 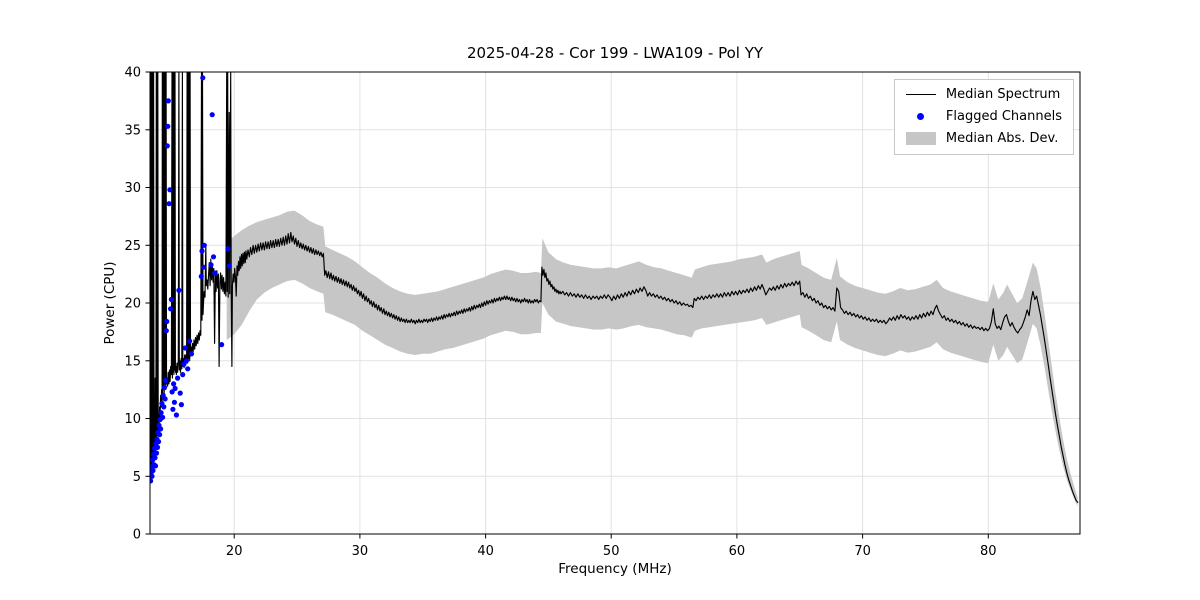 I want to click on flagged-dot-glyph-icon, so click(x=921, y=116).